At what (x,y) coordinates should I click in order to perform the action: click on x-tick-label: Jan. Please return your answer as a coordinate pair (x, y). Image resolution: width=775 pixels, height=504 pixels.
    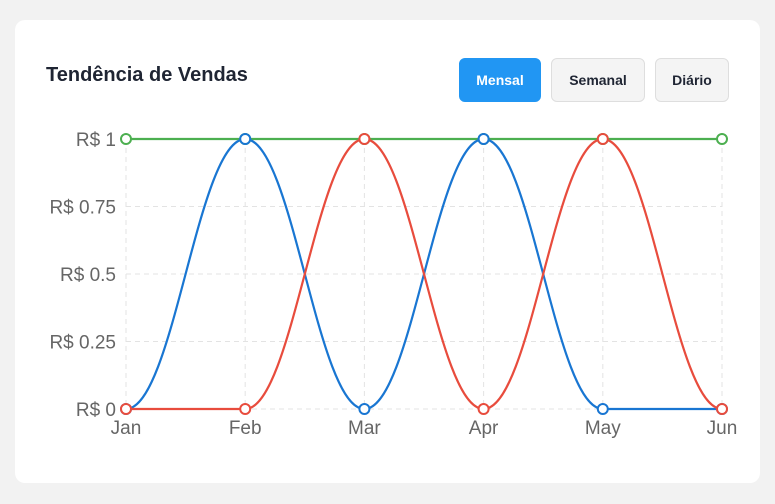
    Looking at the image, I should click on (126, 428).